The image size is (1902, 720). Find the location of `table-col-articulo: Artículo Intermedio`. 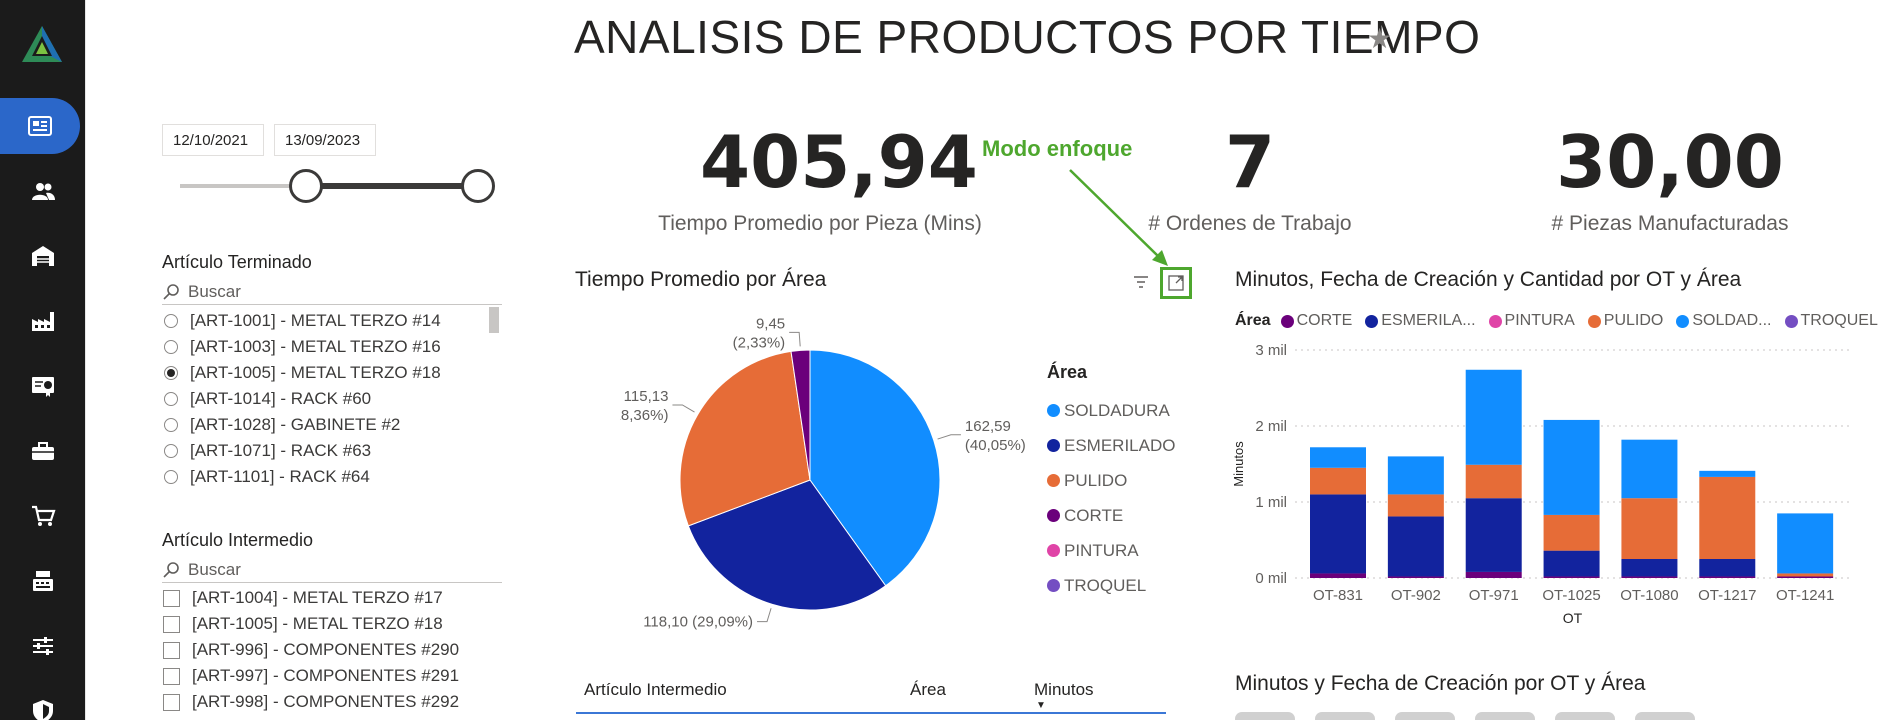

table-col-articulo: Artículo Intermedio is located at coordinates (655, 689).